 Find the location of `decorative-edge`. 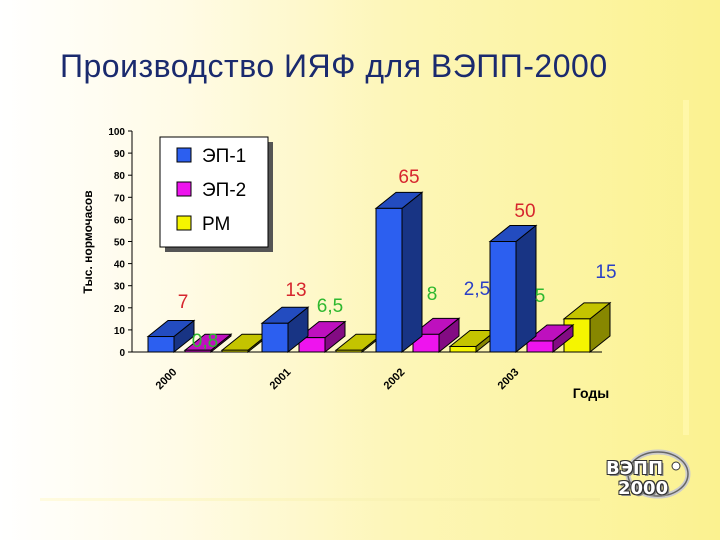

decorative-edge is located at coordinates (686, 267).